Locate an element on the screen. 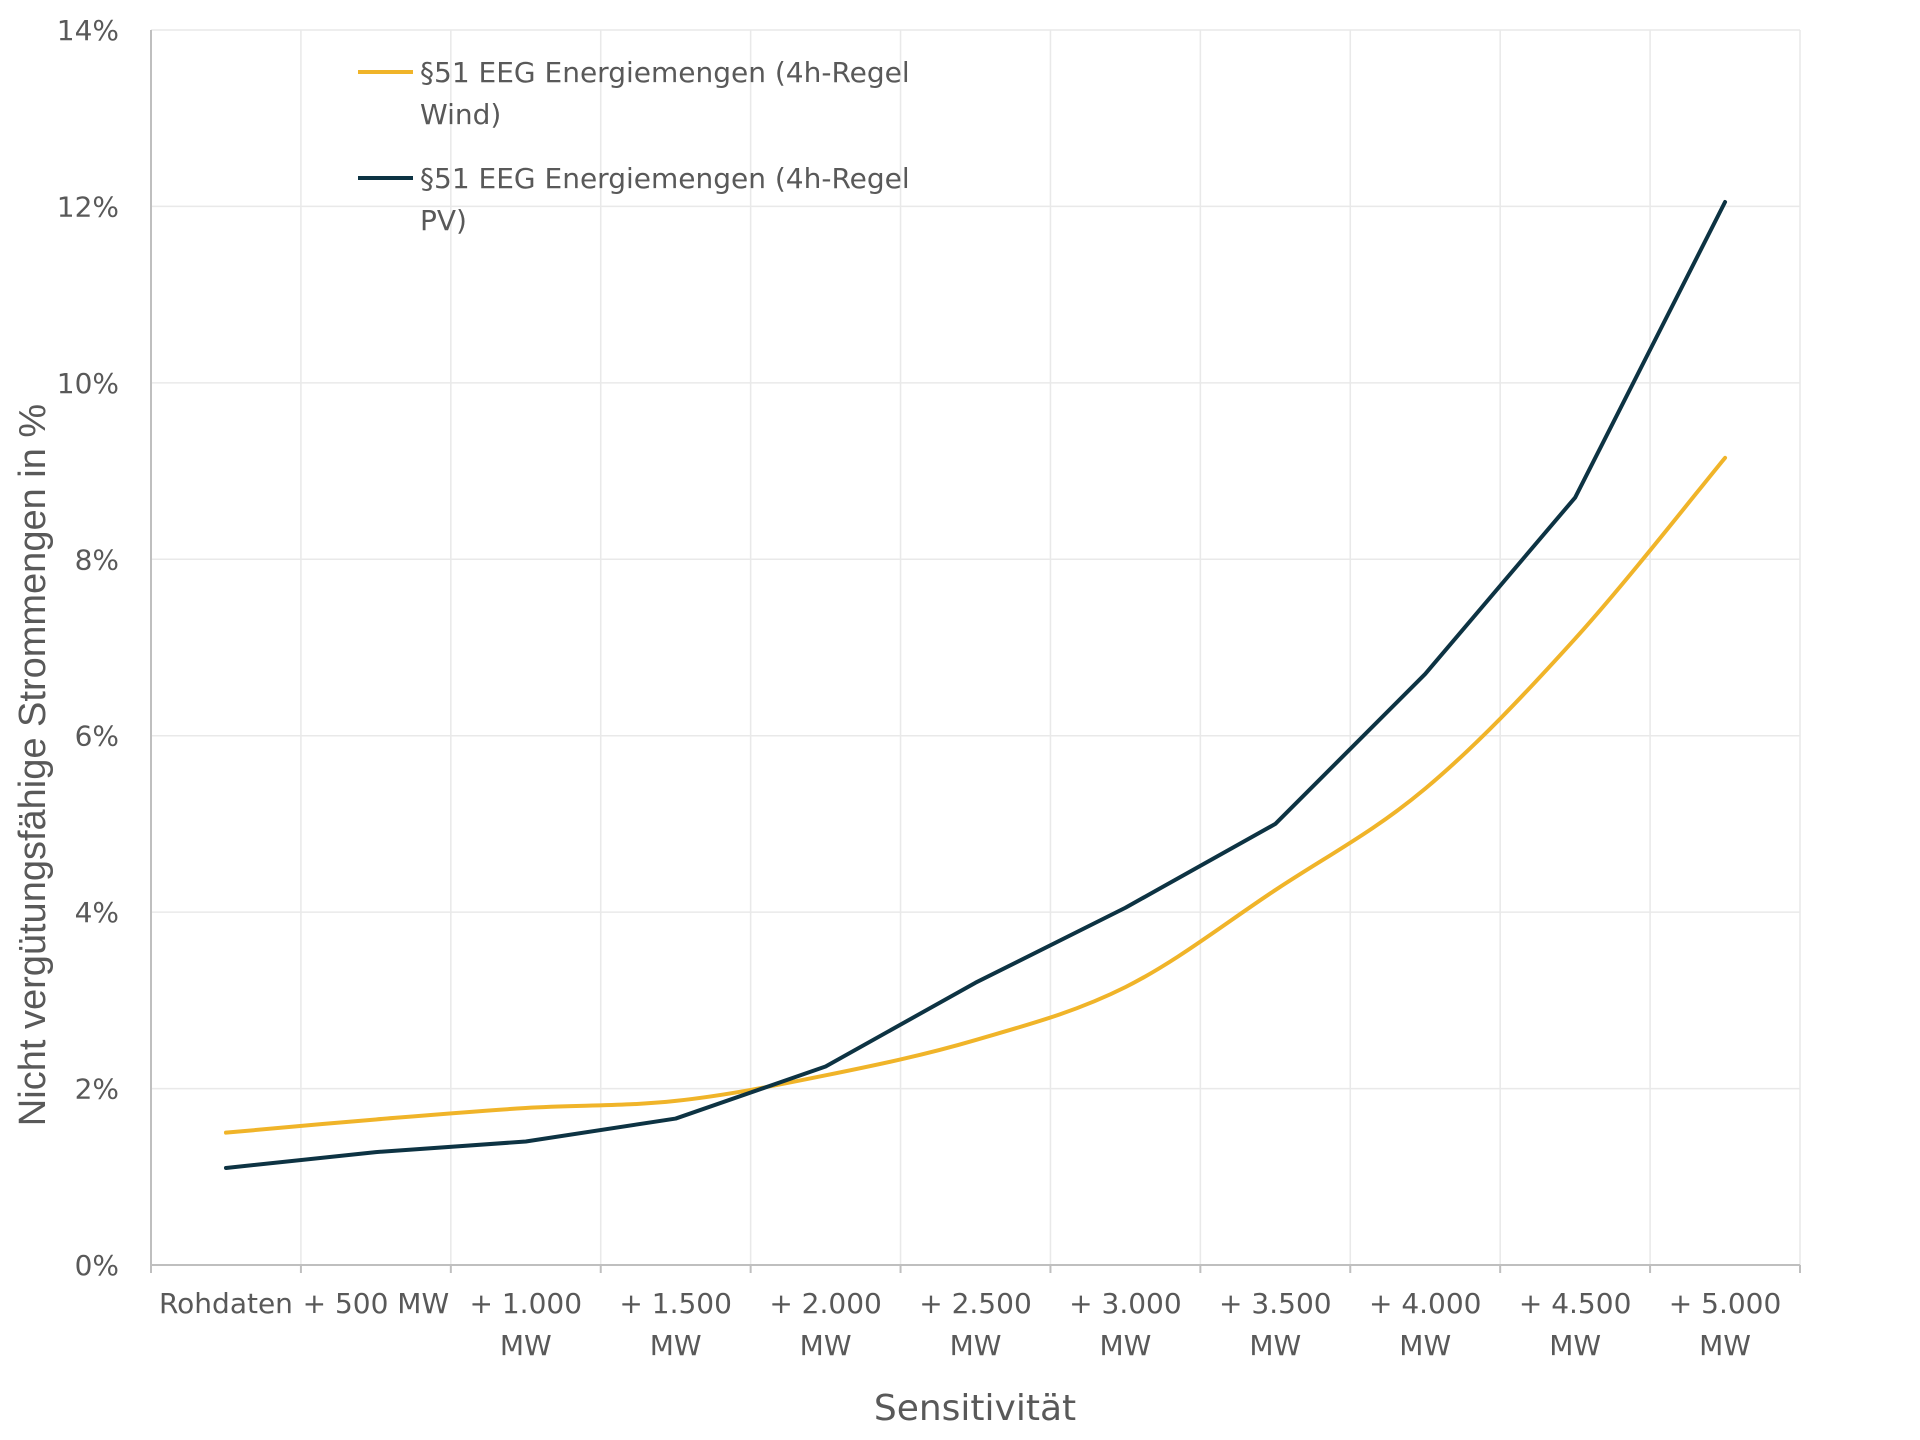 The height and width of the screenshot is (1440, 1920). x-tick-label: + 5.000 MW is located at coordinates (1725, 1324).